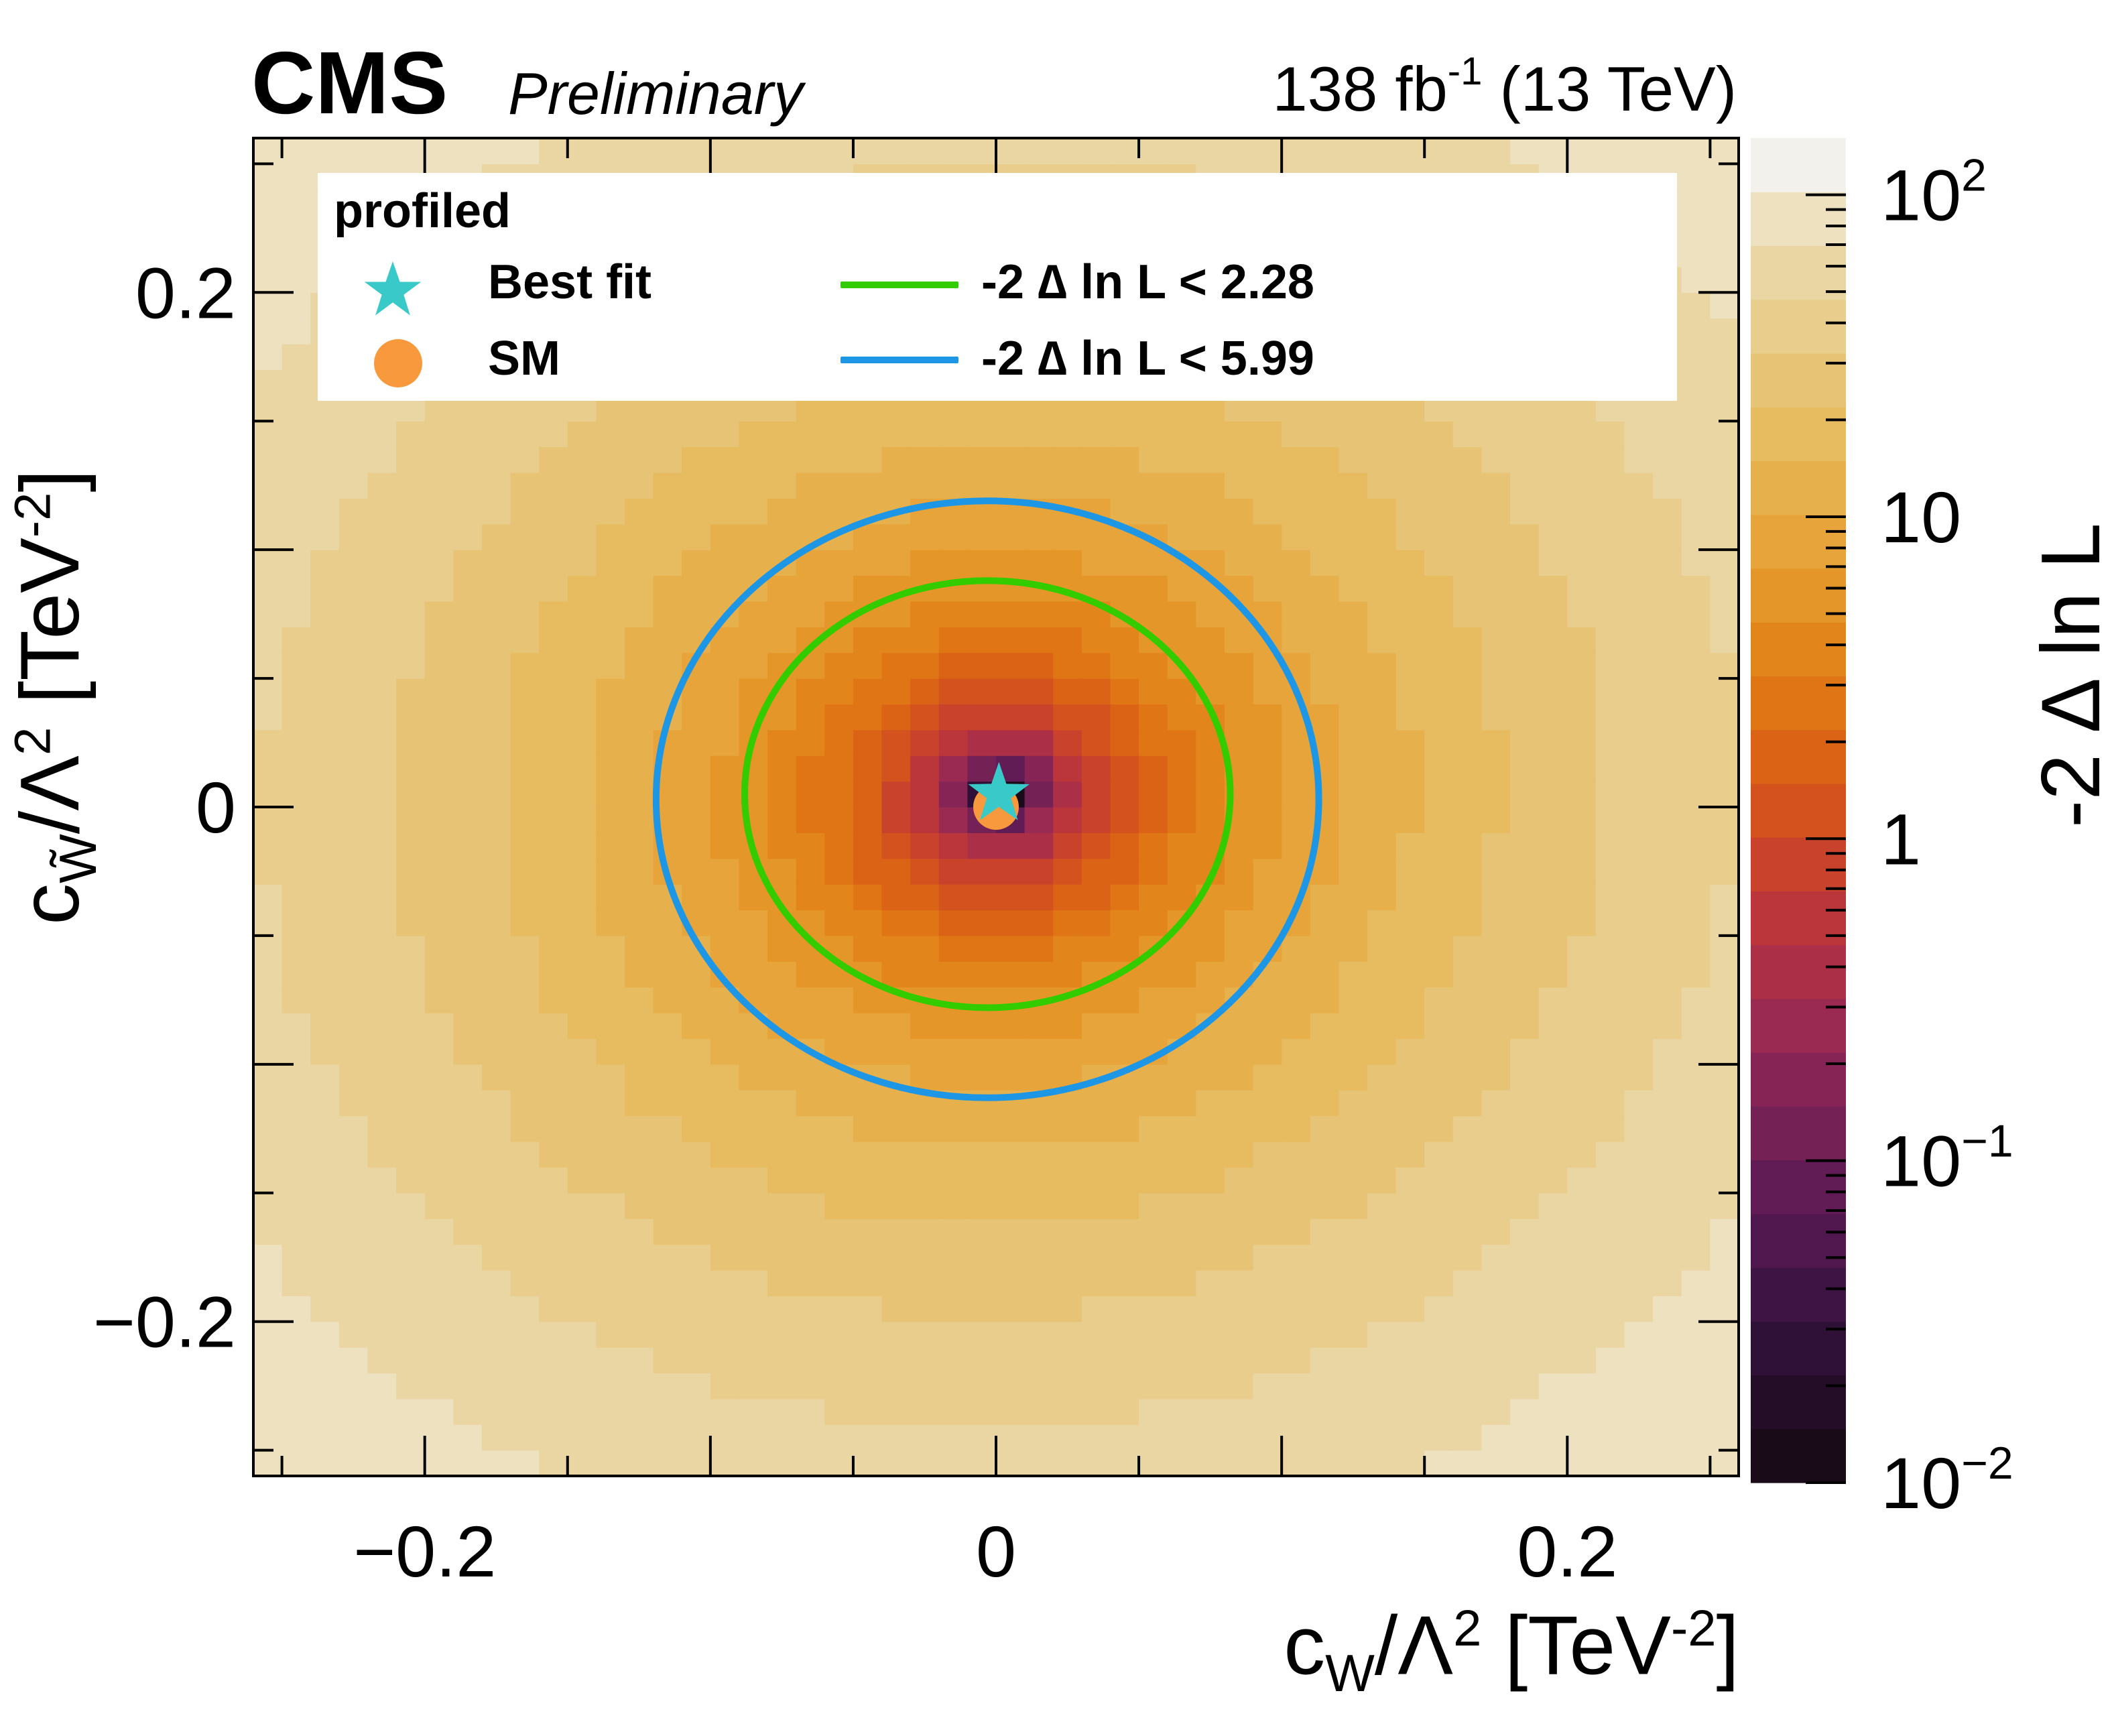 The width and height of the screenshot is (2112, 1736). Describe the element at coordinates (996, 1551) in the screenshot. I see `x-tick-label: 0` at that location.